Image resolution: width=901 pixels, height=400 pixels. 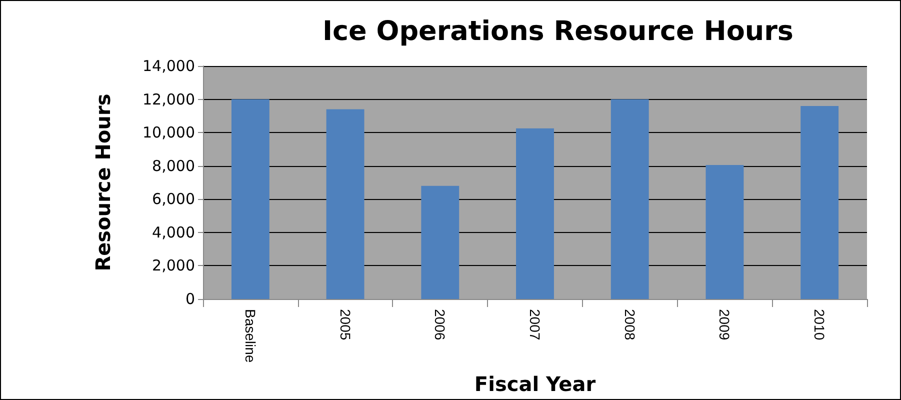 I want to click on x-tick-label: 2005, so click(x=345, y=324).